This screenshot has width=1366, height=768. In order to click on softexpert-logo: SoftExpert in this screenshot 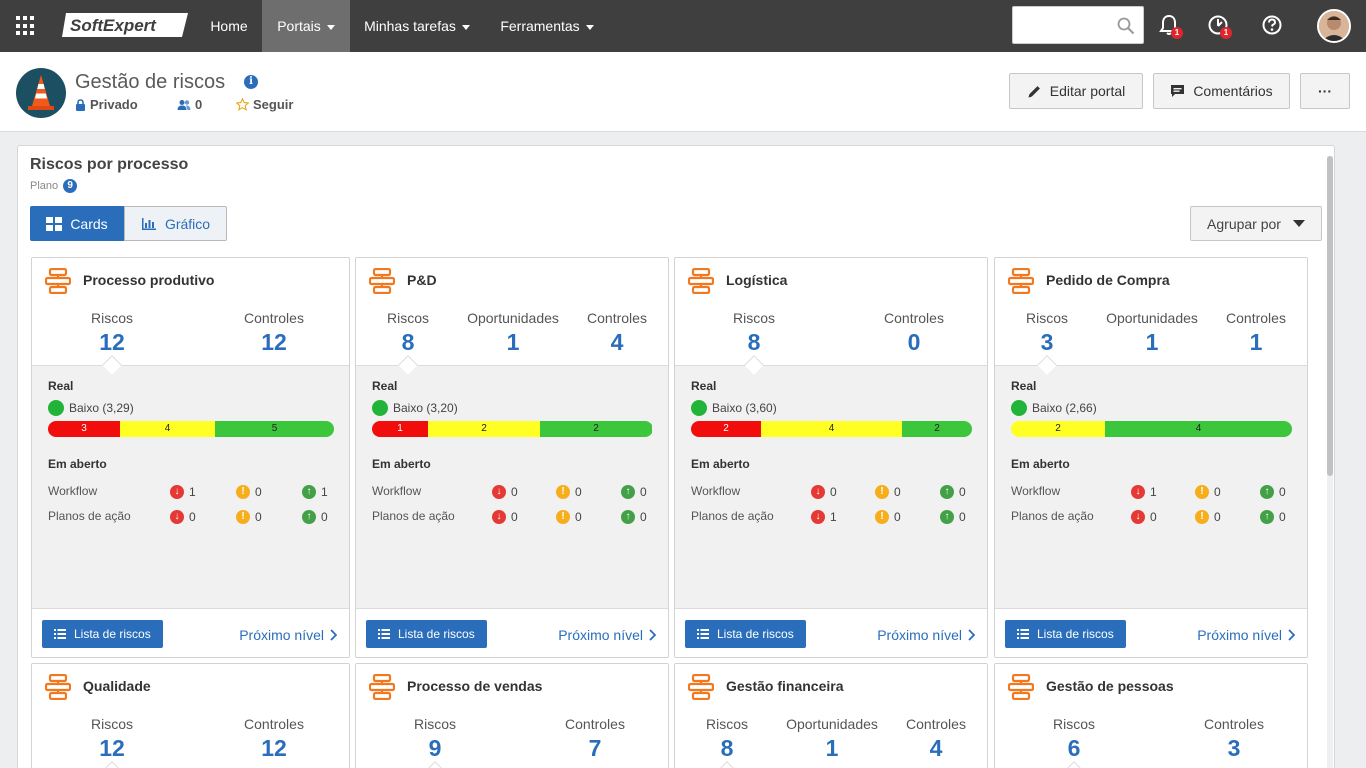, I will do `click(126, 25)`.